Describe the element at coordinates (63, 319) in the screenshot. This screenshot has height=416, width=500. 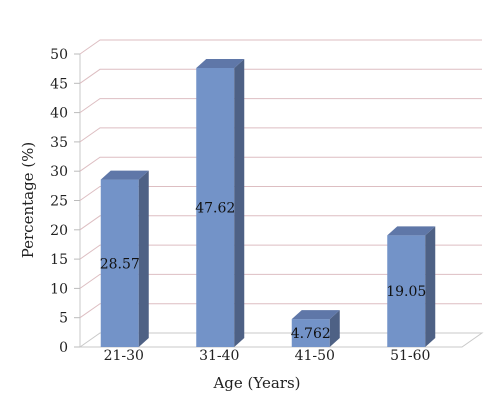
I see `y-tick-label: 5` at that location.